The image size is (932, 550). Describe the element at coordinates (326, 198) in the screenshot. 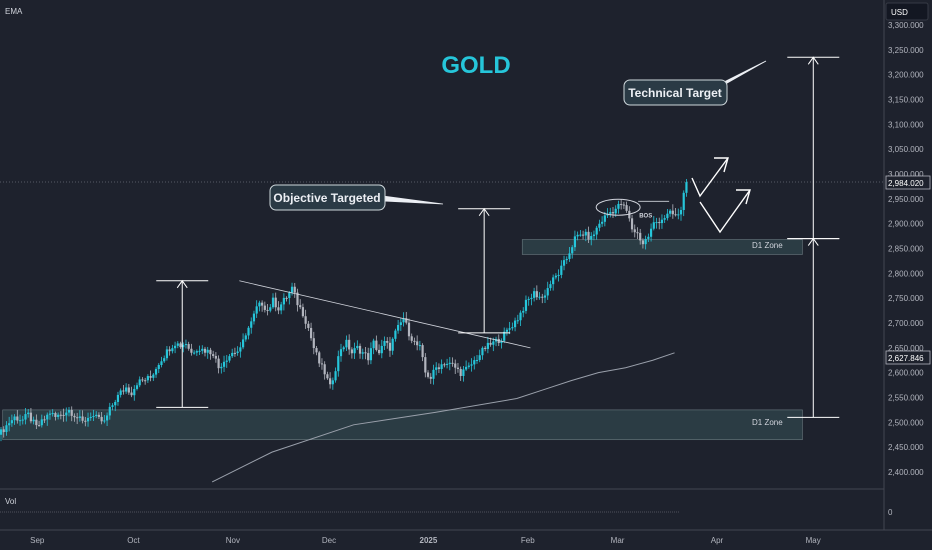

I see `objective-targeted-text: Objective Targeted` at that location.